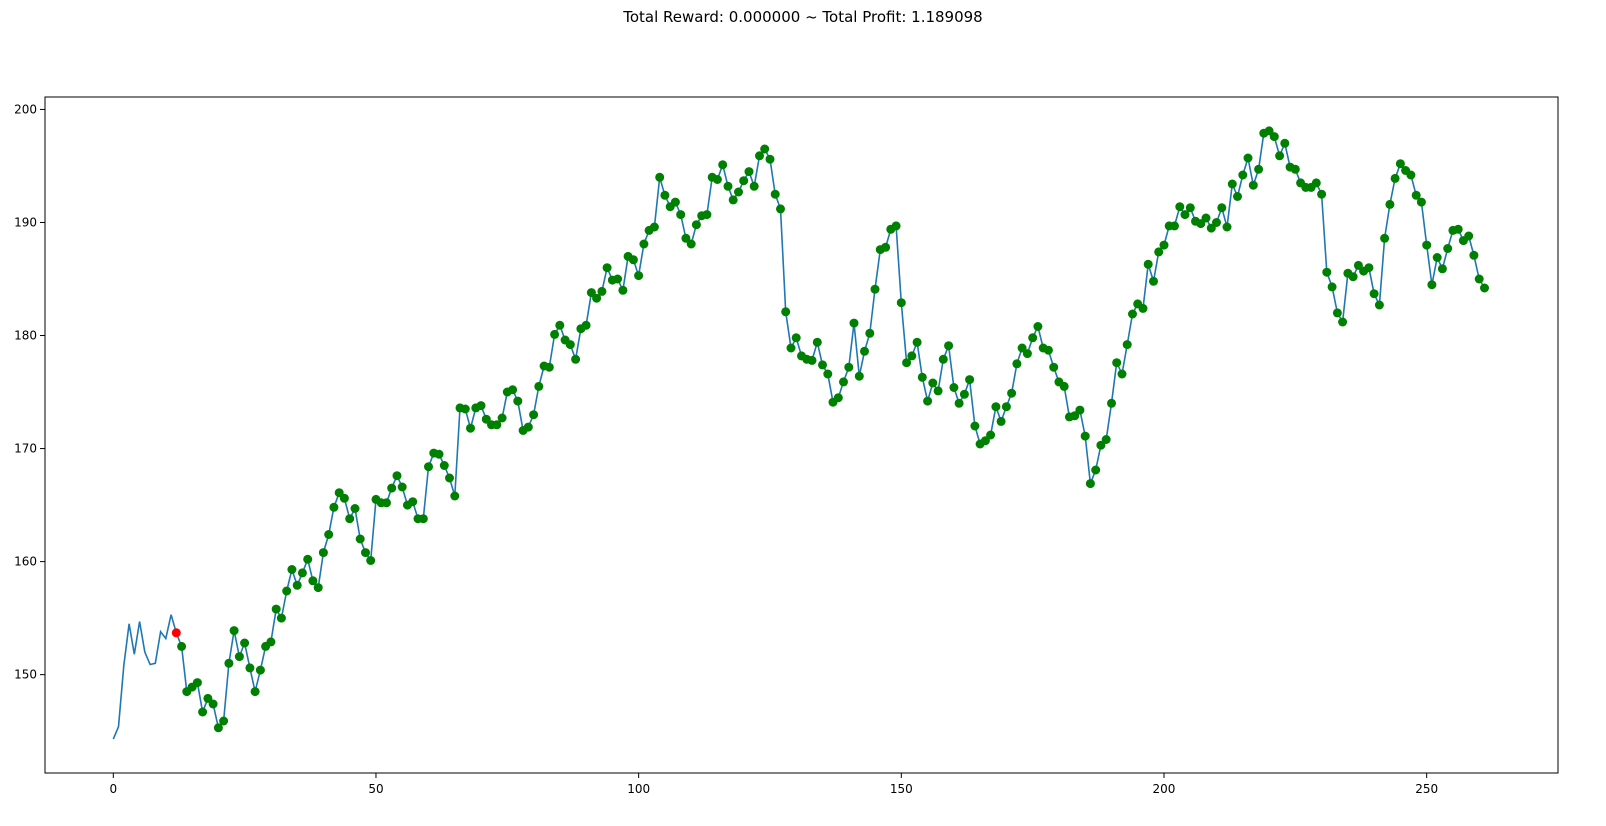 The image size is (1606, 826). I want to click on y-tick-label: 190, so click(25, 222).